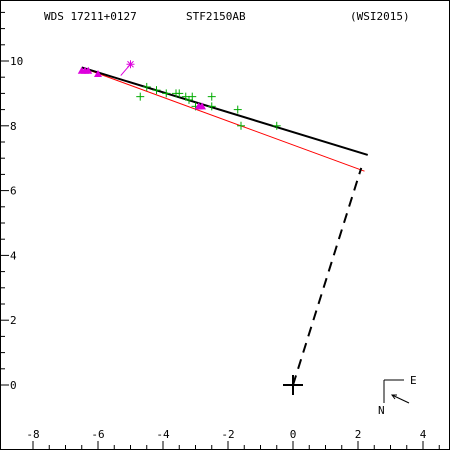 The height and width of the screenshot is (450, 450). What do you see at coordinates (227, 434) in the screenshot?
I see `x-tick-label: -2` at bounding box center [227, 434].